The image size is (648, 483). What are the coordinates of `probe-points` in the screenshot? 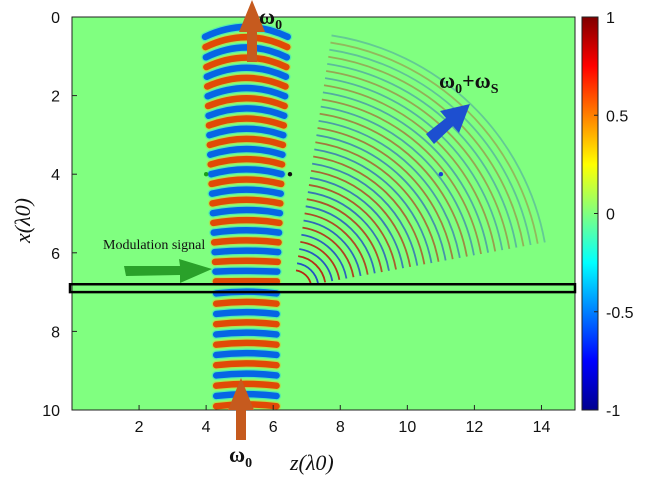 It's located at (323, 174).